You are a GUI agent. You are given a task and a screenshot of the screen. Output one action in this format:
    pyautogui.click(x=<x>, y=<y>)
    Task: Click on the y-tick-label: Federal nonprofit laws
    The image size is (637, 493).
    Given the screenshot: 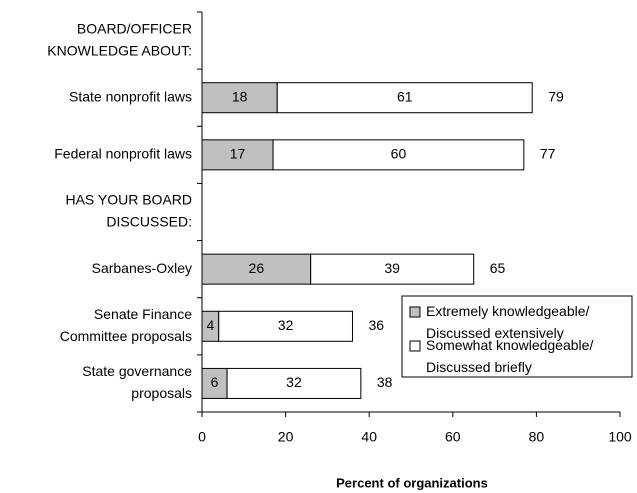 What is the action you would take?
    pyautogui.click(x=123, y=154)
    